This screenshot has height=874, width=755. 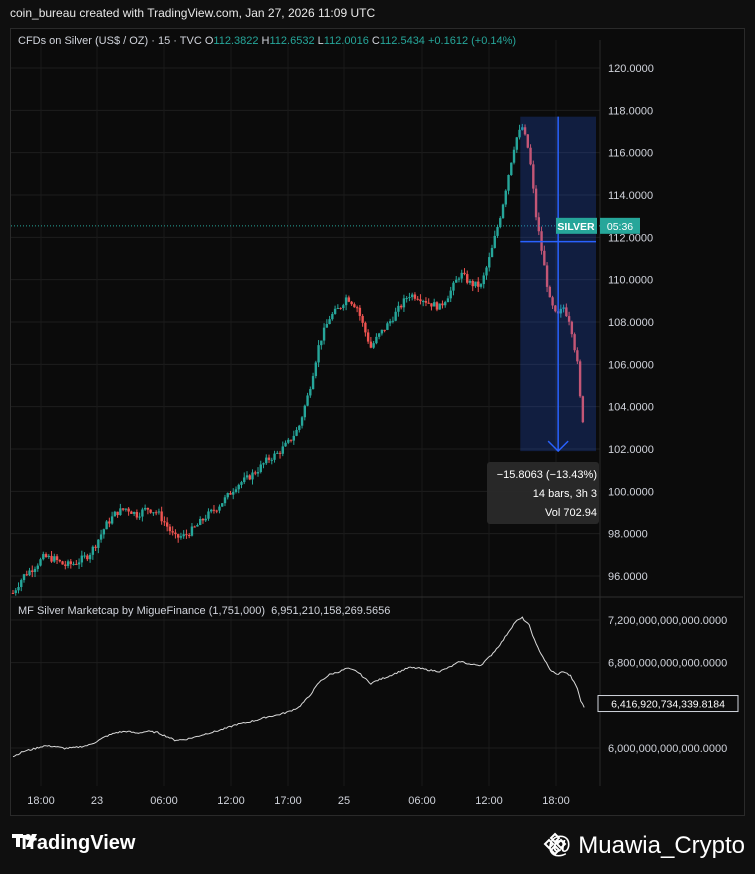 What do you see at coordinates (375, 41) in the screenshot?
I see `close-label: C` at bounding box center [375, 41].